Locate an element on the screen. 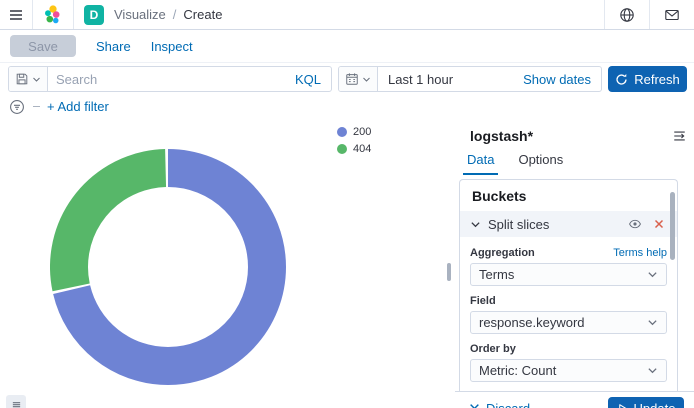  mail-button is located at coordinates (672, 14).